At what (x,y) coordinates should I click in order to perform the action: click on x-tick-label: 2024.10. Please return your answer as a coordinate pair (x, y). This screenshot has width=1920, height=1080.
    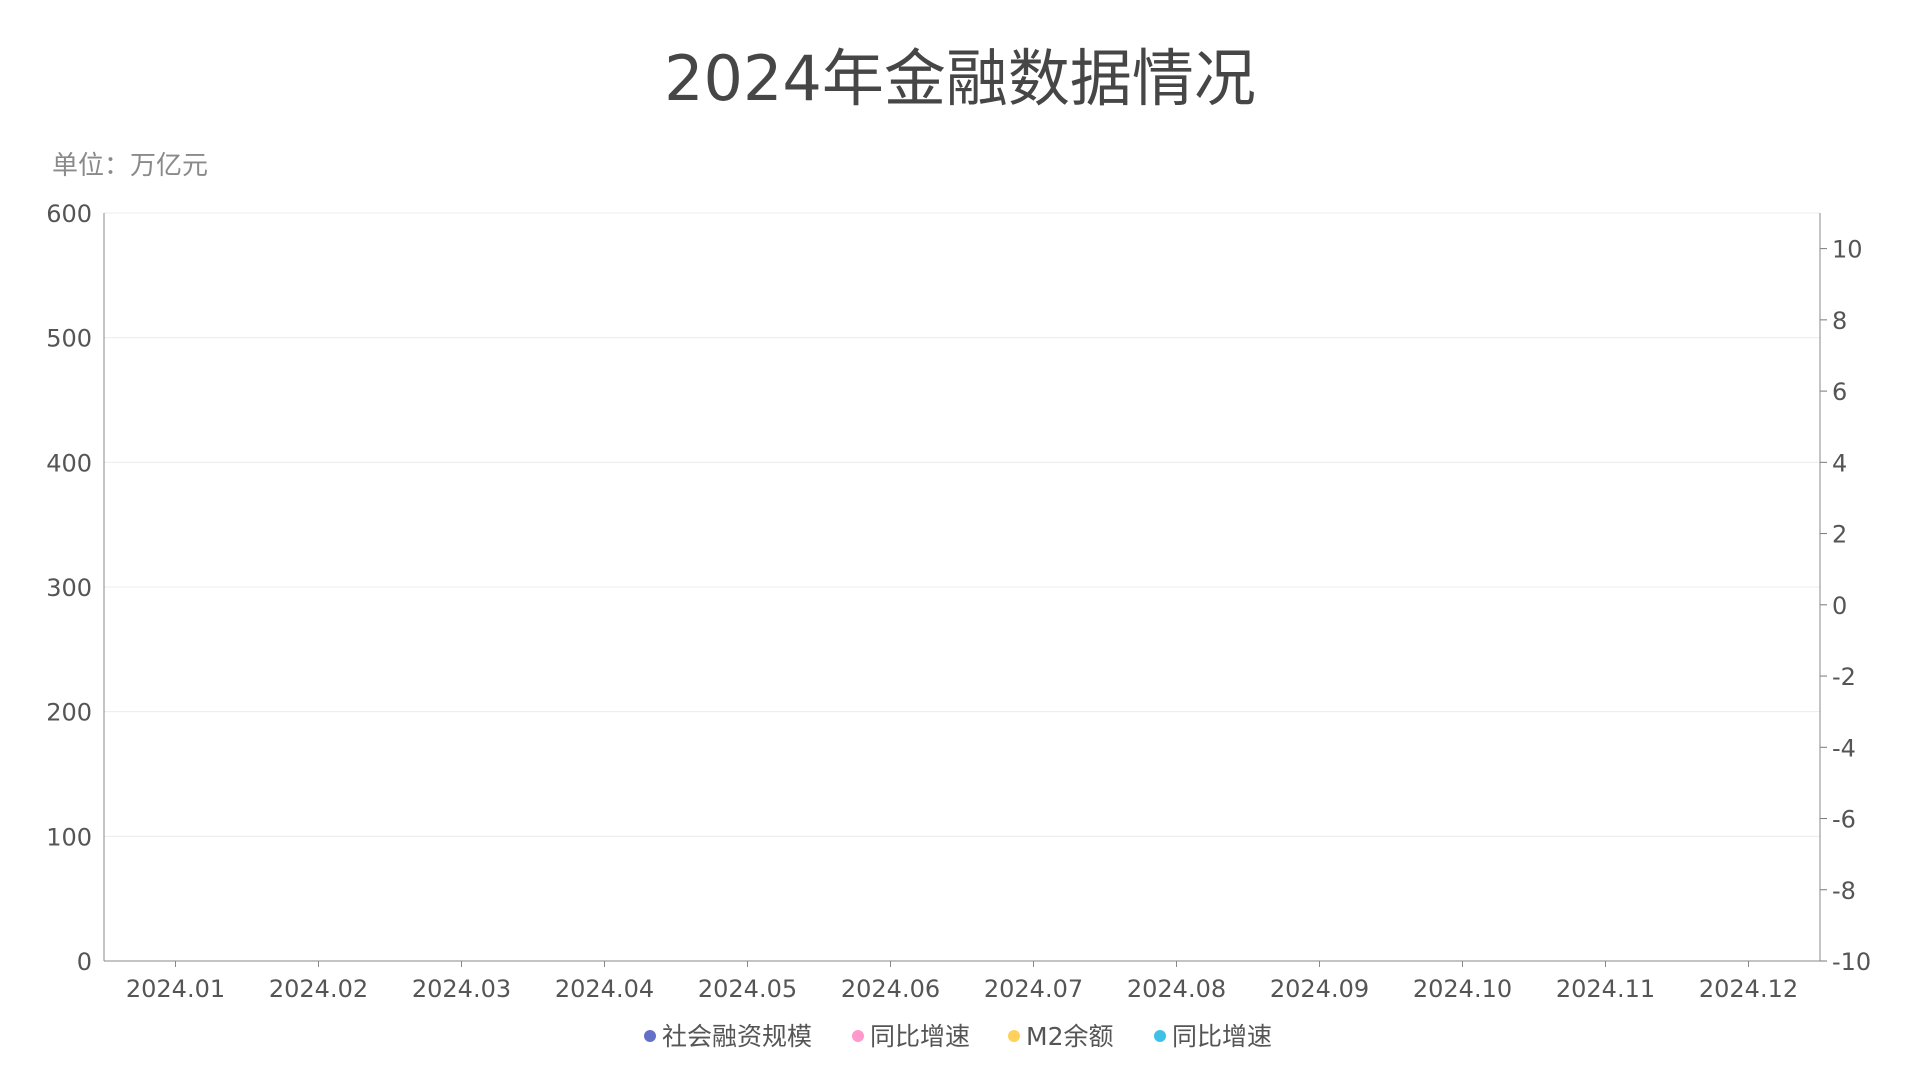
    Looking at the image, I should click on (1462, 989).